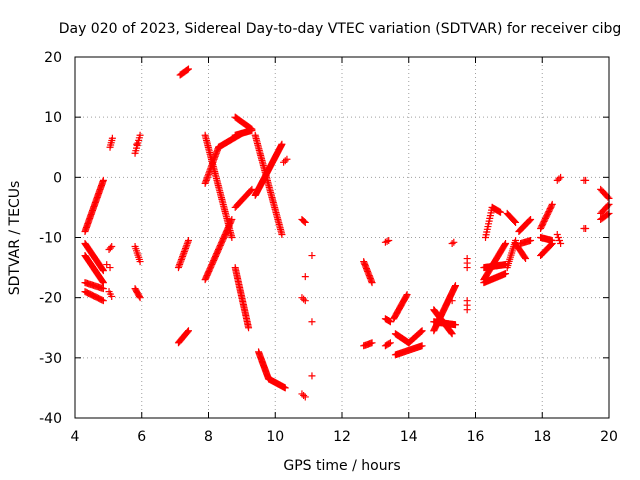 The width and height of the screenshot is (640, 480). What do you see at coordinates (275, 437) in the screenshot?
I see `x-tick-label: 10` at bounding box center [275, 437].